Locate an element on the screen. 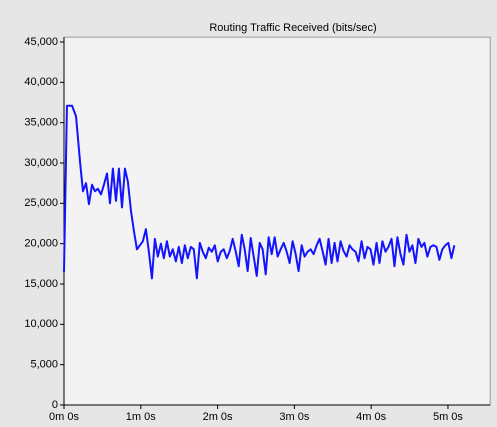 This screenshot has width=497, height=427. y-tick-label: 45,000 is located at coordinates (41, 42).